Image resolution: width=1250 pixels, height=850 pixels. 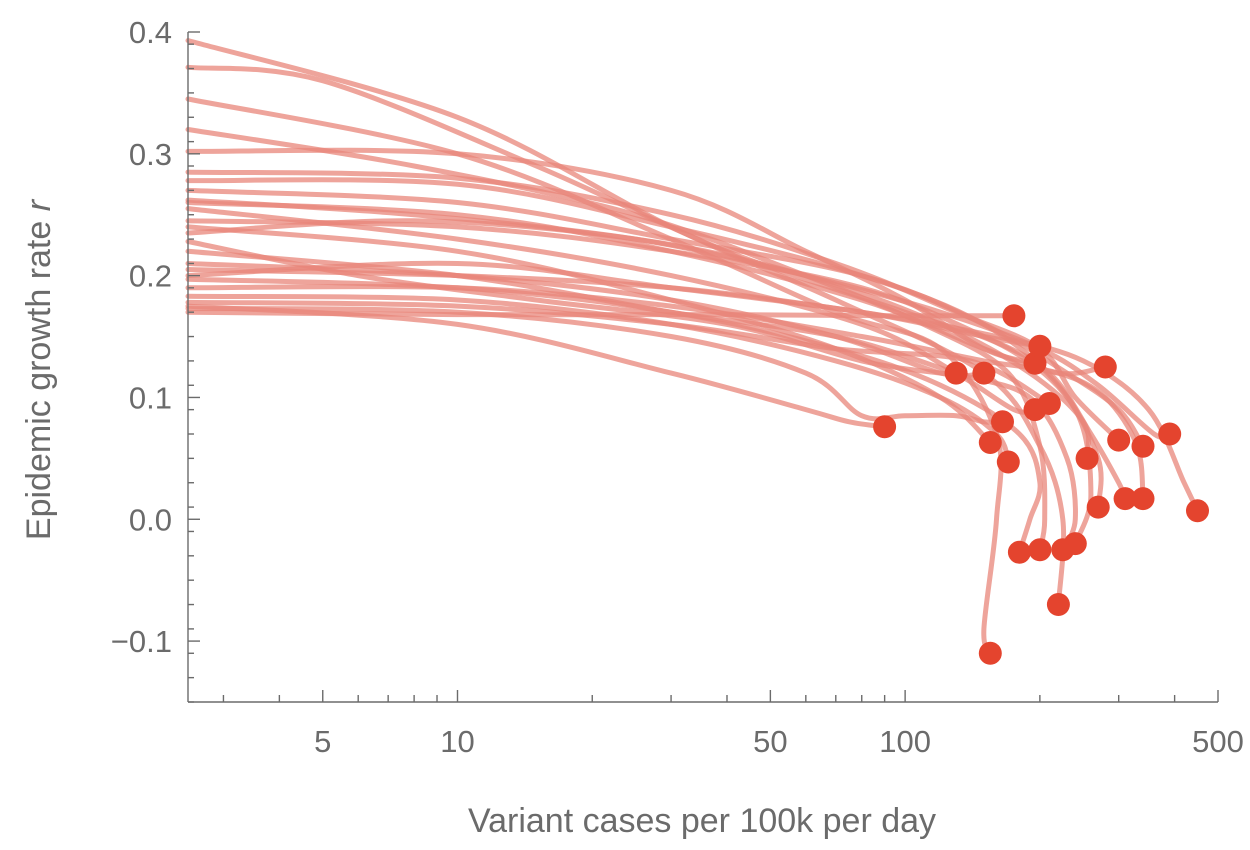 I want to click on y-tick-label-4: 0.1, so click(x=150, y=397).